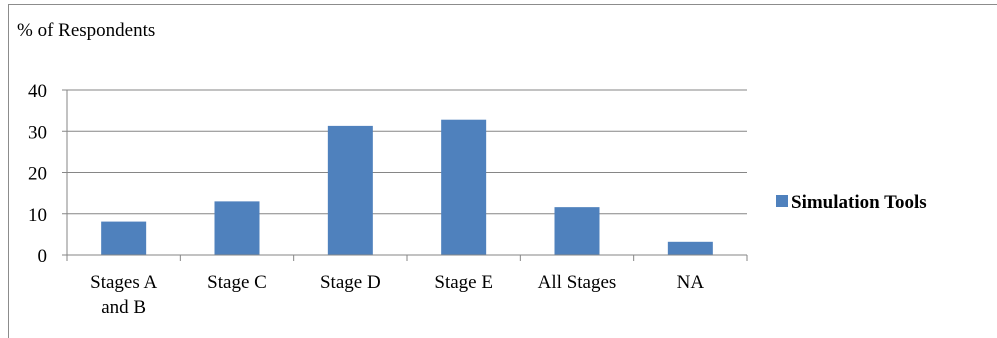 Image resolution: width=997 pixels, height=338 pixels. What do you see at coordinates (37, 132) in the screenshot?
I see `y-tick-label: 30` at bounding box center [37, 132].